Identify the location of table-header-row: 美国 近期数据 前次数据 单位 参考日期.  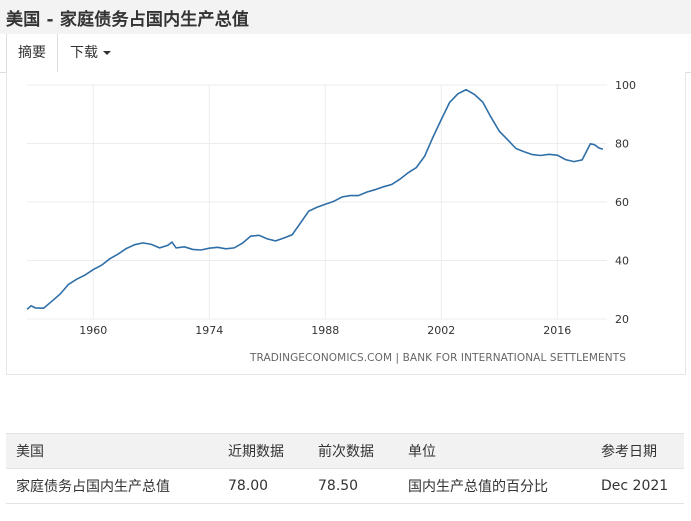
(345, 451).